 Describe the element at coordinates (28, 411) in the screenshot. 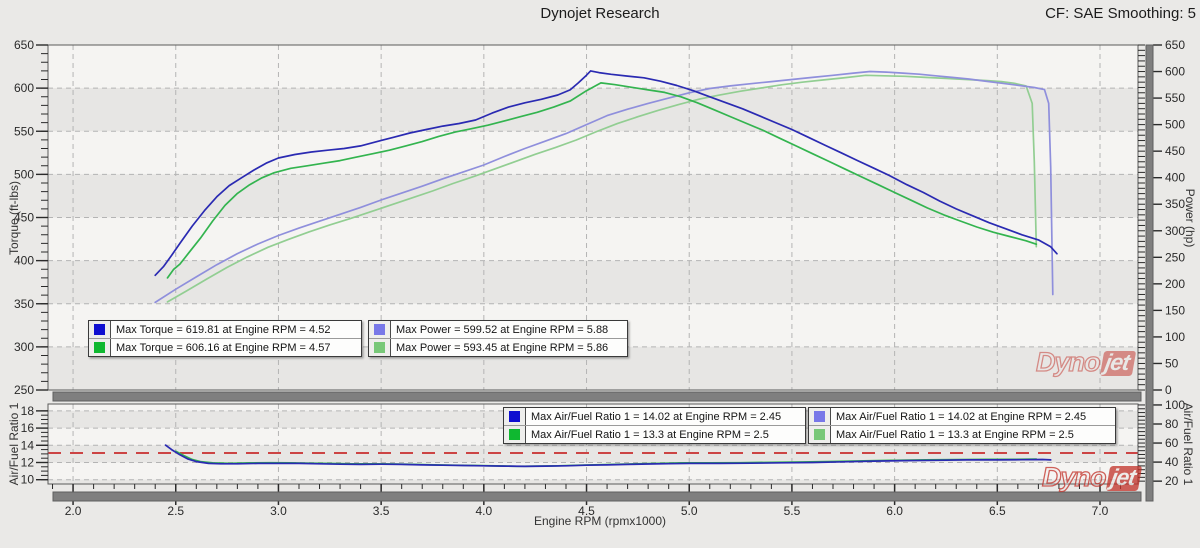

I see `left-axis-tick-label: 18` at that location.